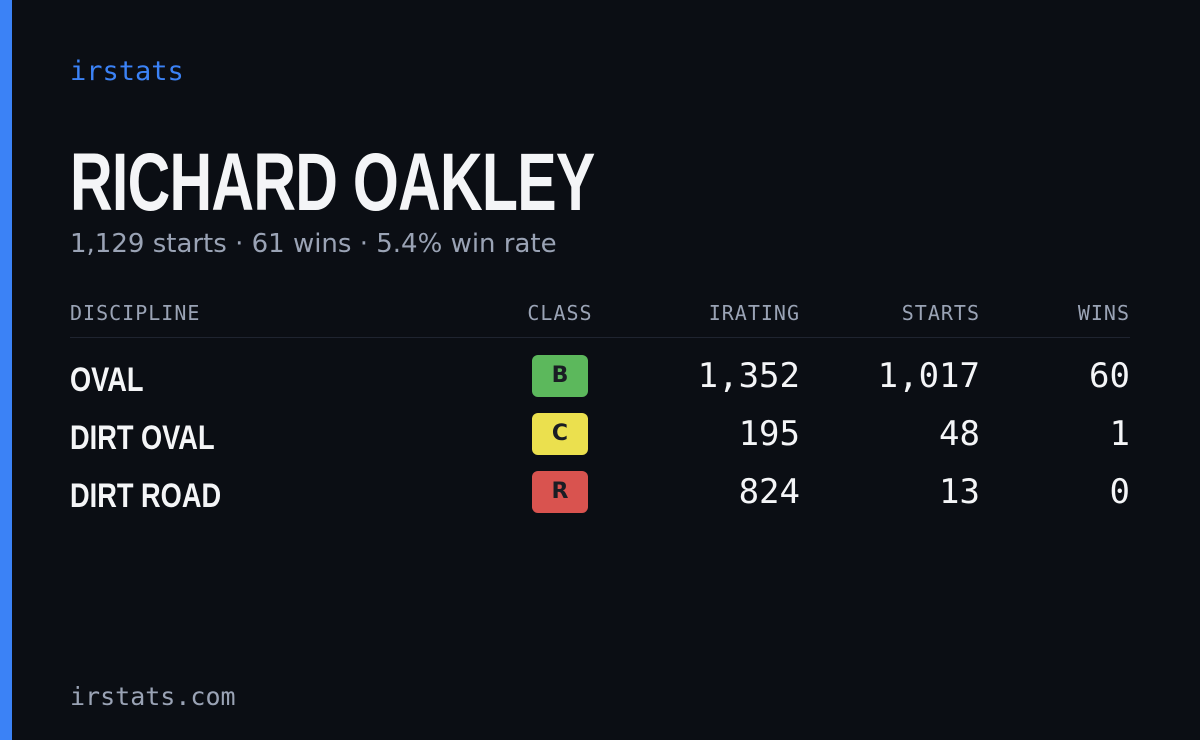 This screenshot has height=740, width=1200. Describe the element at coordinates (332, 182) in the screenshot. I see `driver-name: RICHARD OAKLEY` at that location.